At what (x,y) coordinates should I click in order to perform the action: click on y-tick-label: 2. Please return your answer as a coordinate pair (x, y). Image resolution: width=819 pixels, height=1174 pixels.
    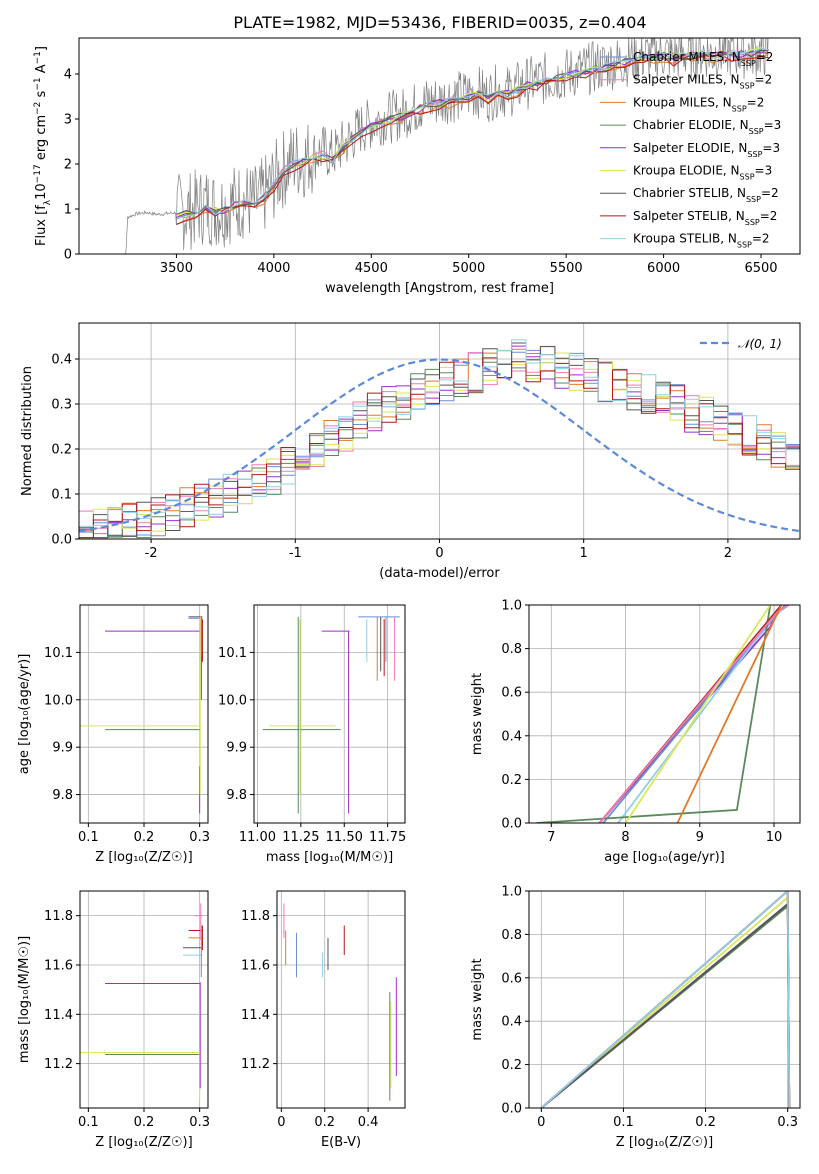
    Looking at the image, I should click on (68, 165).